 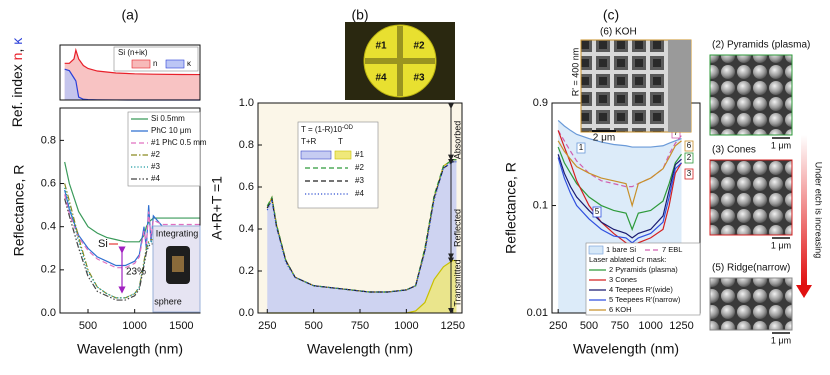 What do you see at coordinates (419, 46) in the screenshot?
I see `photo-label: #2` at bounding box center [419, 46].